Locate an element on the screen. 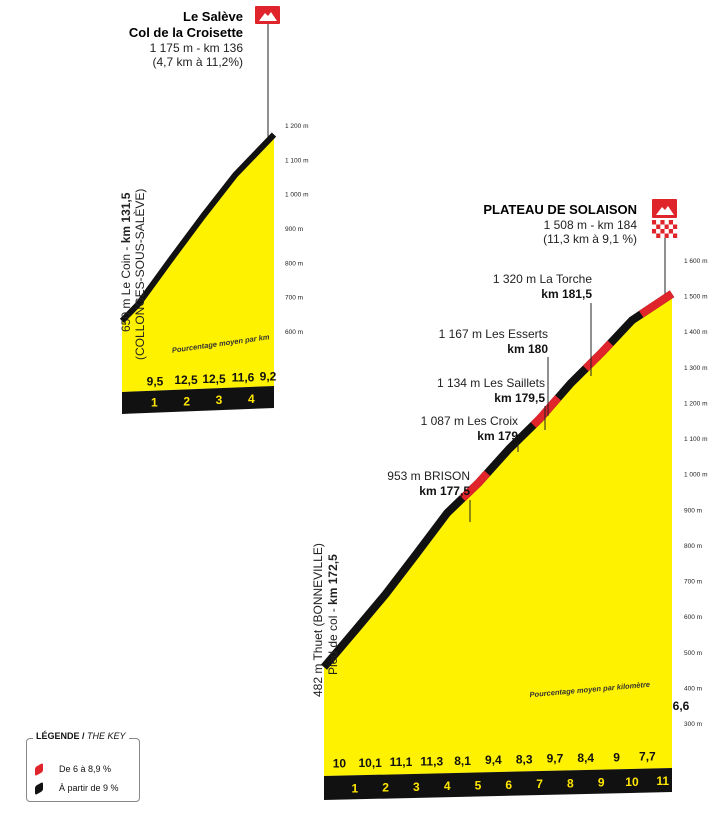  c2-ytick: 1 500 m is located at coordinates (696, 297).